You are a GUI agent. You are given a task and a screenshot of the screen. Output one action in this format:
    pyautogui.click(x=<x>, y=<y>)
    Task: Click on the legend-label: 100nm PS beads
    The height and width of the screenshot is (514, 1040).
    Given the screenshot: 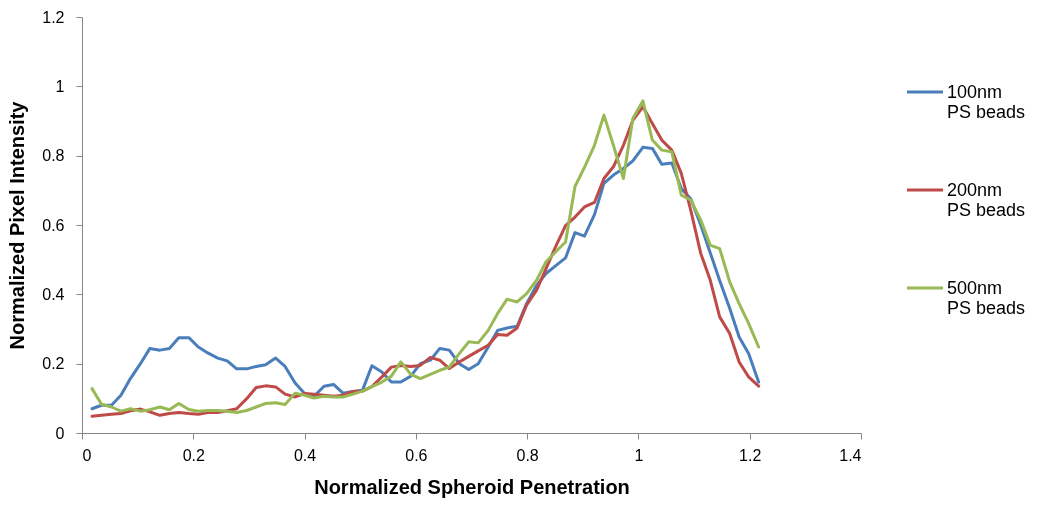 What is the action you would take?
    pyautogui.click(x=986, y=102)
    